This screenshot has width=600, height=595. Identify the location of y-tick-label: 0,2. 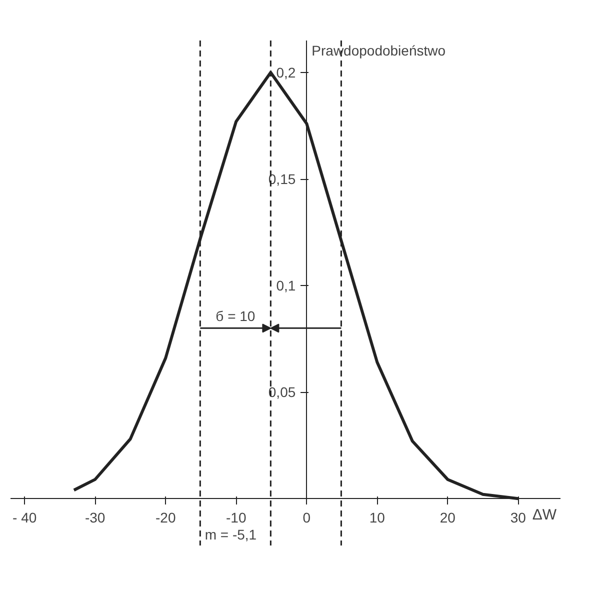
(286, 72).